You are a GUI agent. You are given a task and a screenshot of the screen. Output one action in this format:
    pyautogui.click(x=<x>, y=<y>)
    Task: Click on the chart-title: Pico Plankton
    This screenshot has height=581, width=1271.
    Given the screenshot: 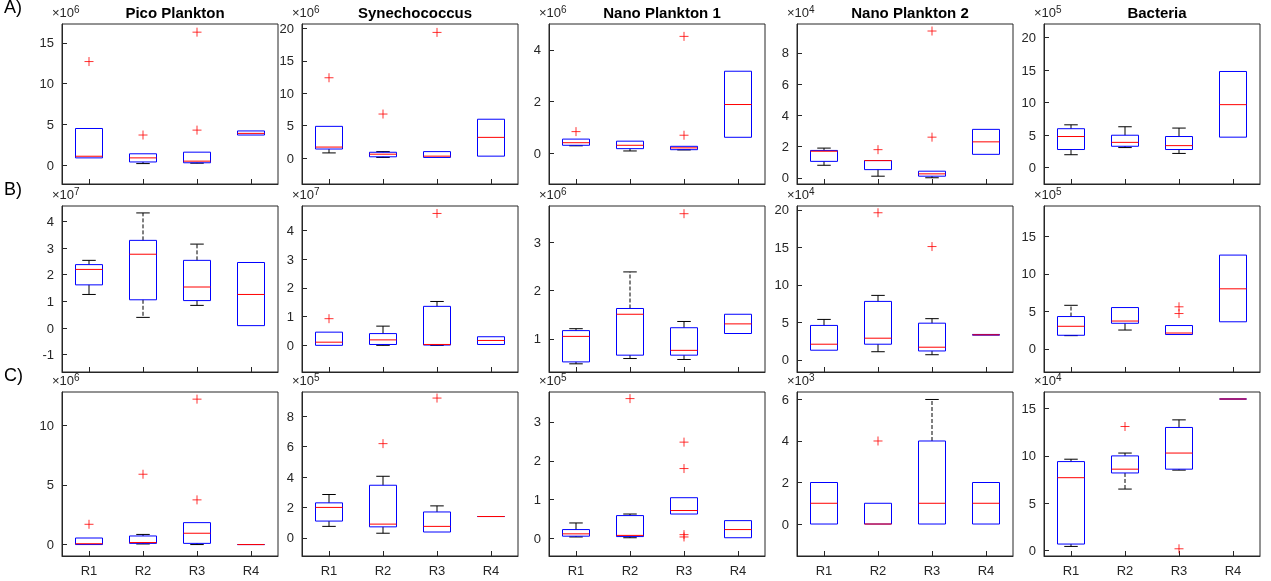 What is the action you would take?
    pyautogui.click(x=175, y=12)
    